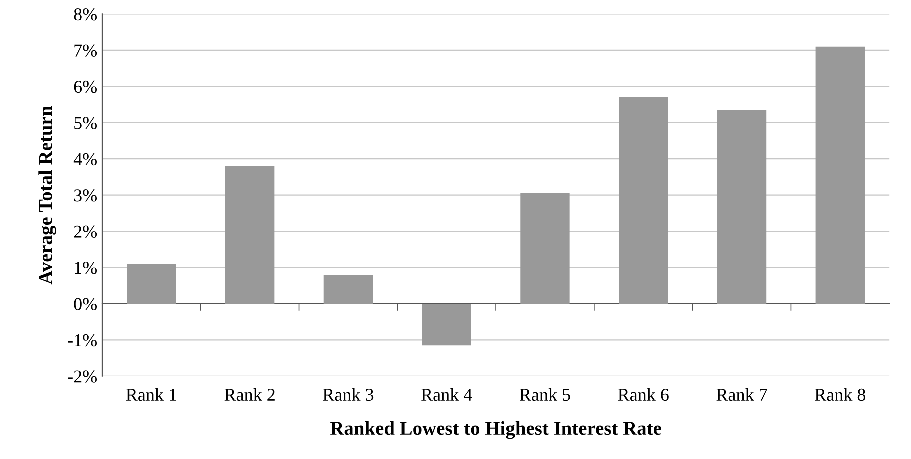  I want to click on x-tick-label: Rank 2, so click(249, 395).